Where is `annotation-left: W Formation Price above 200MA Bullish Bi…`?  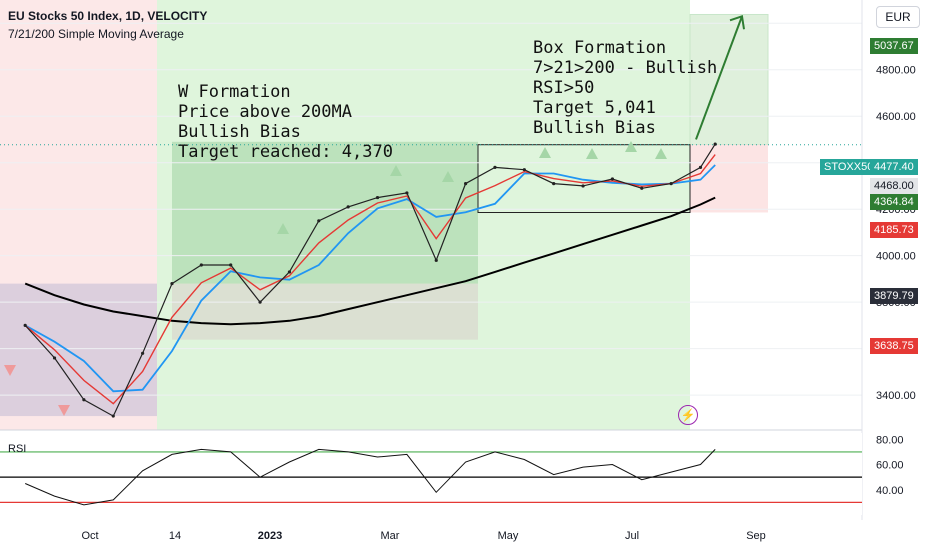 annotation-left: W Formation Price above 200MA Bullish Bi… is located at coordinates (285, 122).